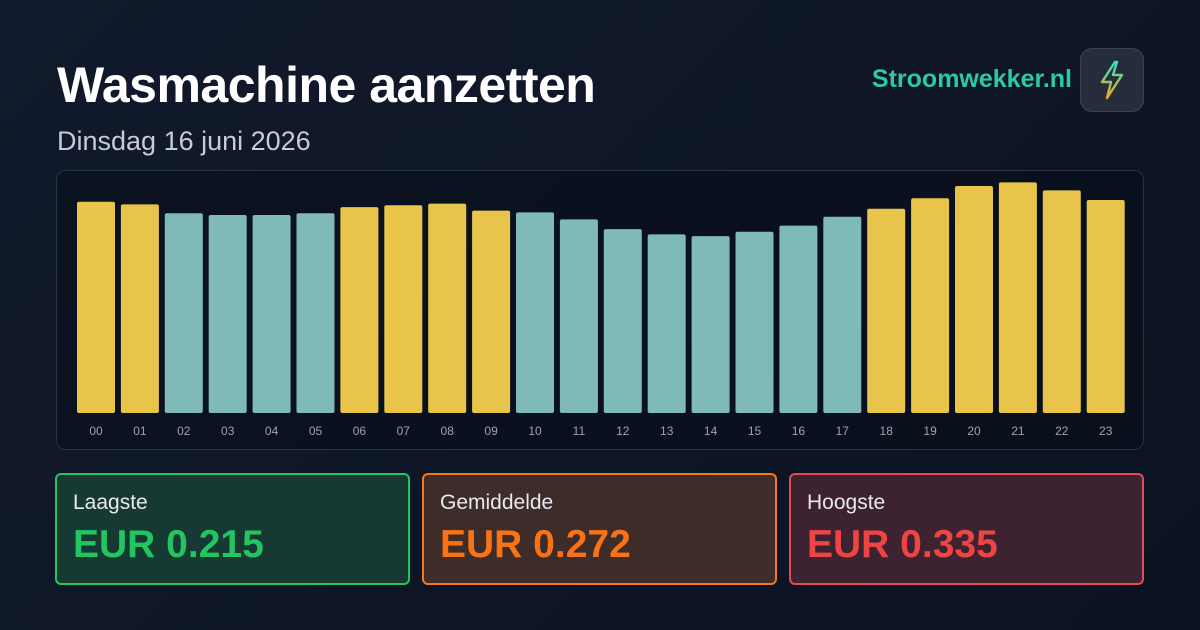 This screenshot has width=1200, height=630. I want to click on tick-label-00: 00, so click(96, 431).